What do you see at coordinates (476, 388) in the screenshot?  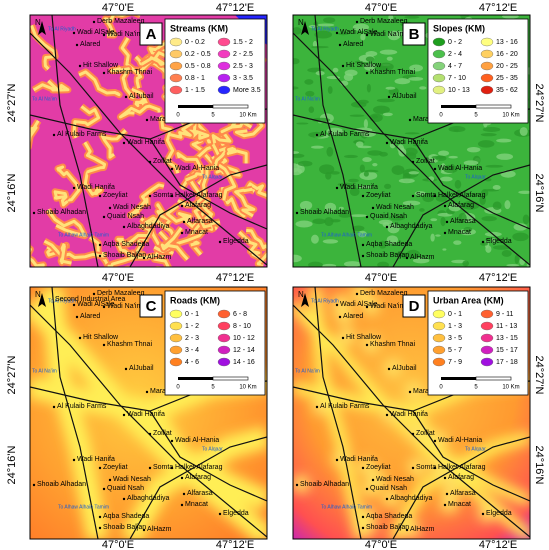 I see `scale-label: 5` at bounding box center [476, 388].